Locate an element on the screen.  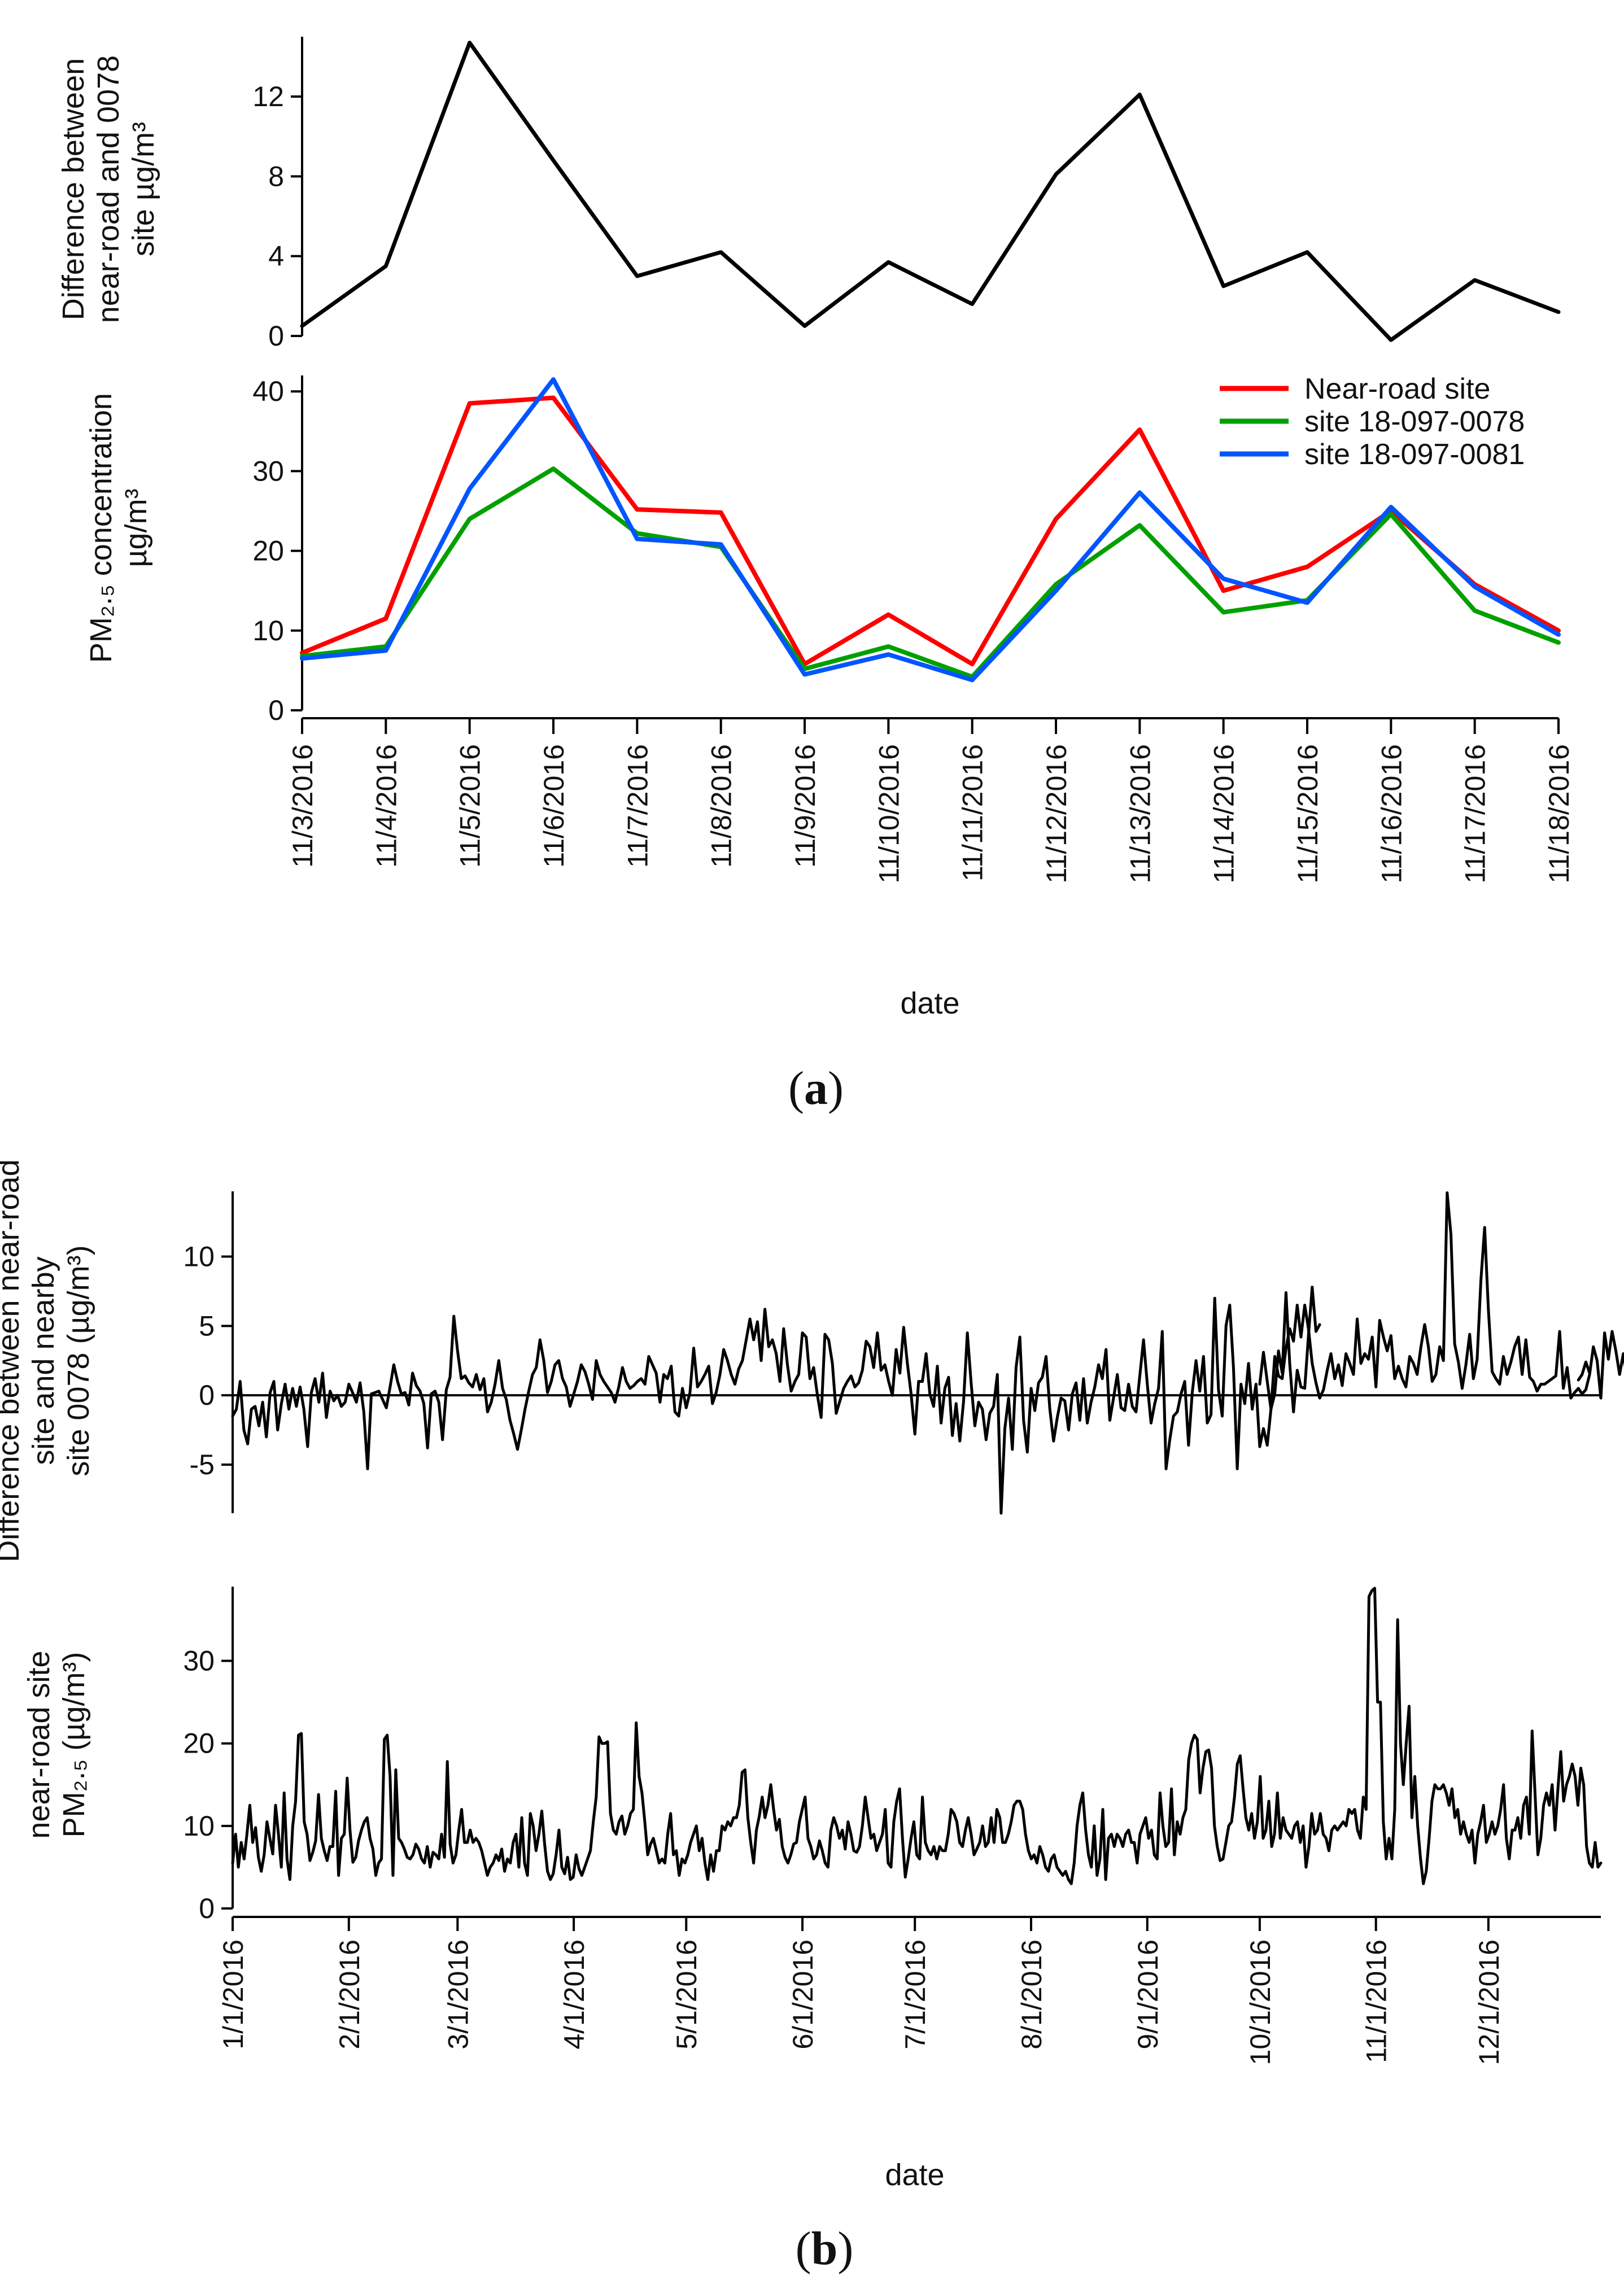
panel-a-x-tick-label: 11/12/2016 is located at coordinates (1056, 814).